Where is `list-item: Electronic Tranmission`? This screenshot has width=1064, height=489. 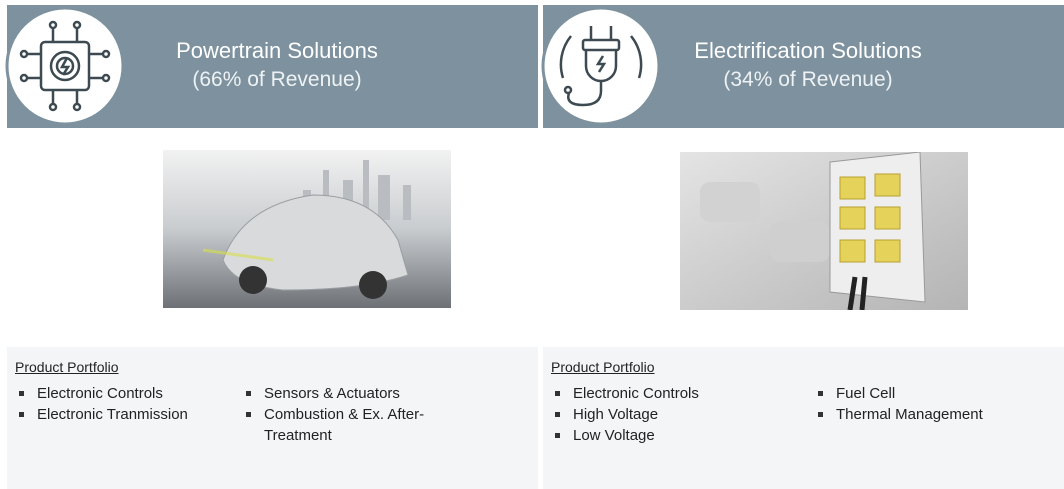 list-item: Electronic Tranmission is located at coordinates (122, 414).